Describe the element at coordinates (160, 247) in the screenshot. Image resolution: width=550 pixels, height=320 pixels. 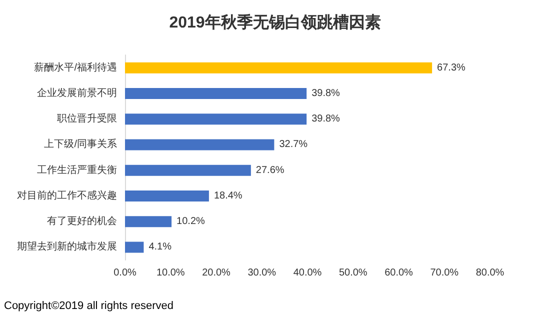
I see `data-label: 4.1%` at that location.